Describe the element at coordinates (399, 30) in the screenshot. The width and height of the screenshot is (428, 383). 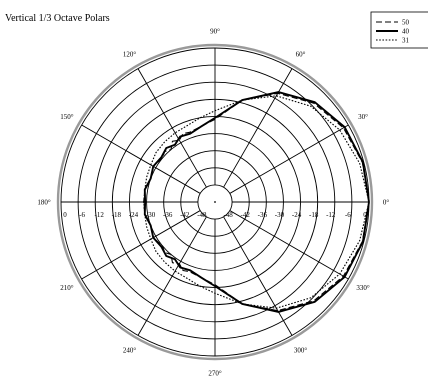
I see `legend-box` at that location.